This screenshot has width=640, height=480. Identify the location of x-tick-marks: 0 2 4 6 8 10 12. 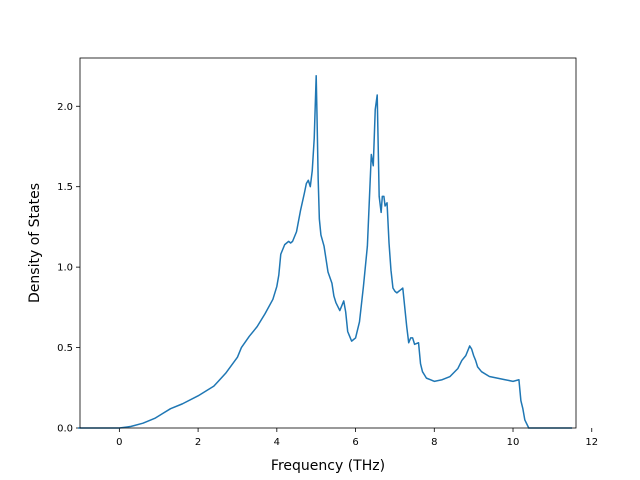
(357, 438).